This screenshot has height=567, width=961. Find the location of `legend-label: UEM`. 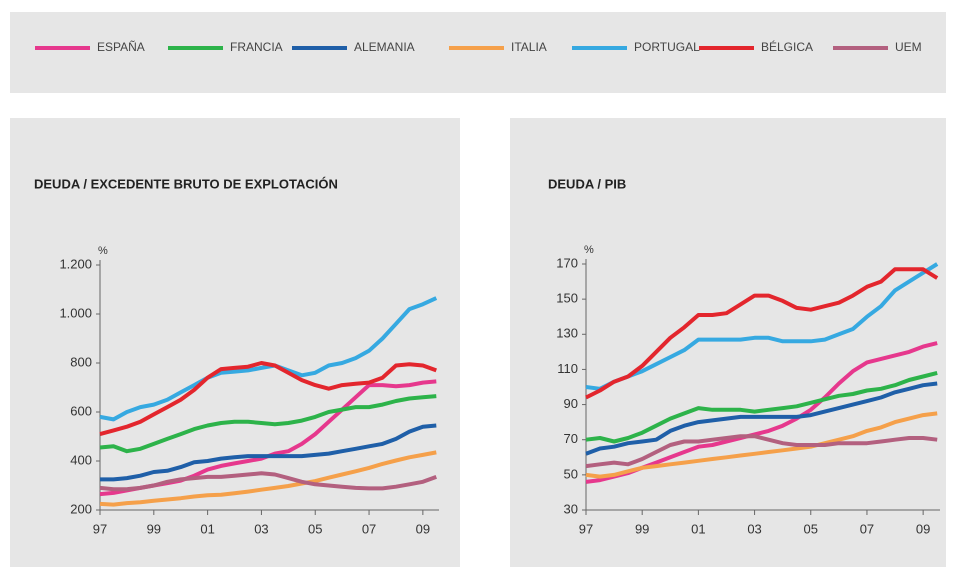

legend-label: UEM is located at coordinates (908, 47).